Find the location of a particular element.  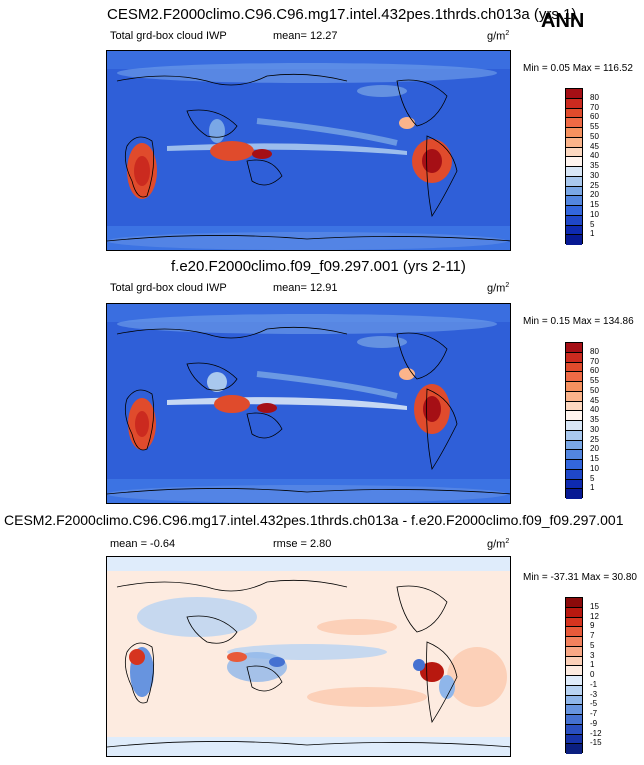

panel3-colorbar is located at coordinates (574, 675).